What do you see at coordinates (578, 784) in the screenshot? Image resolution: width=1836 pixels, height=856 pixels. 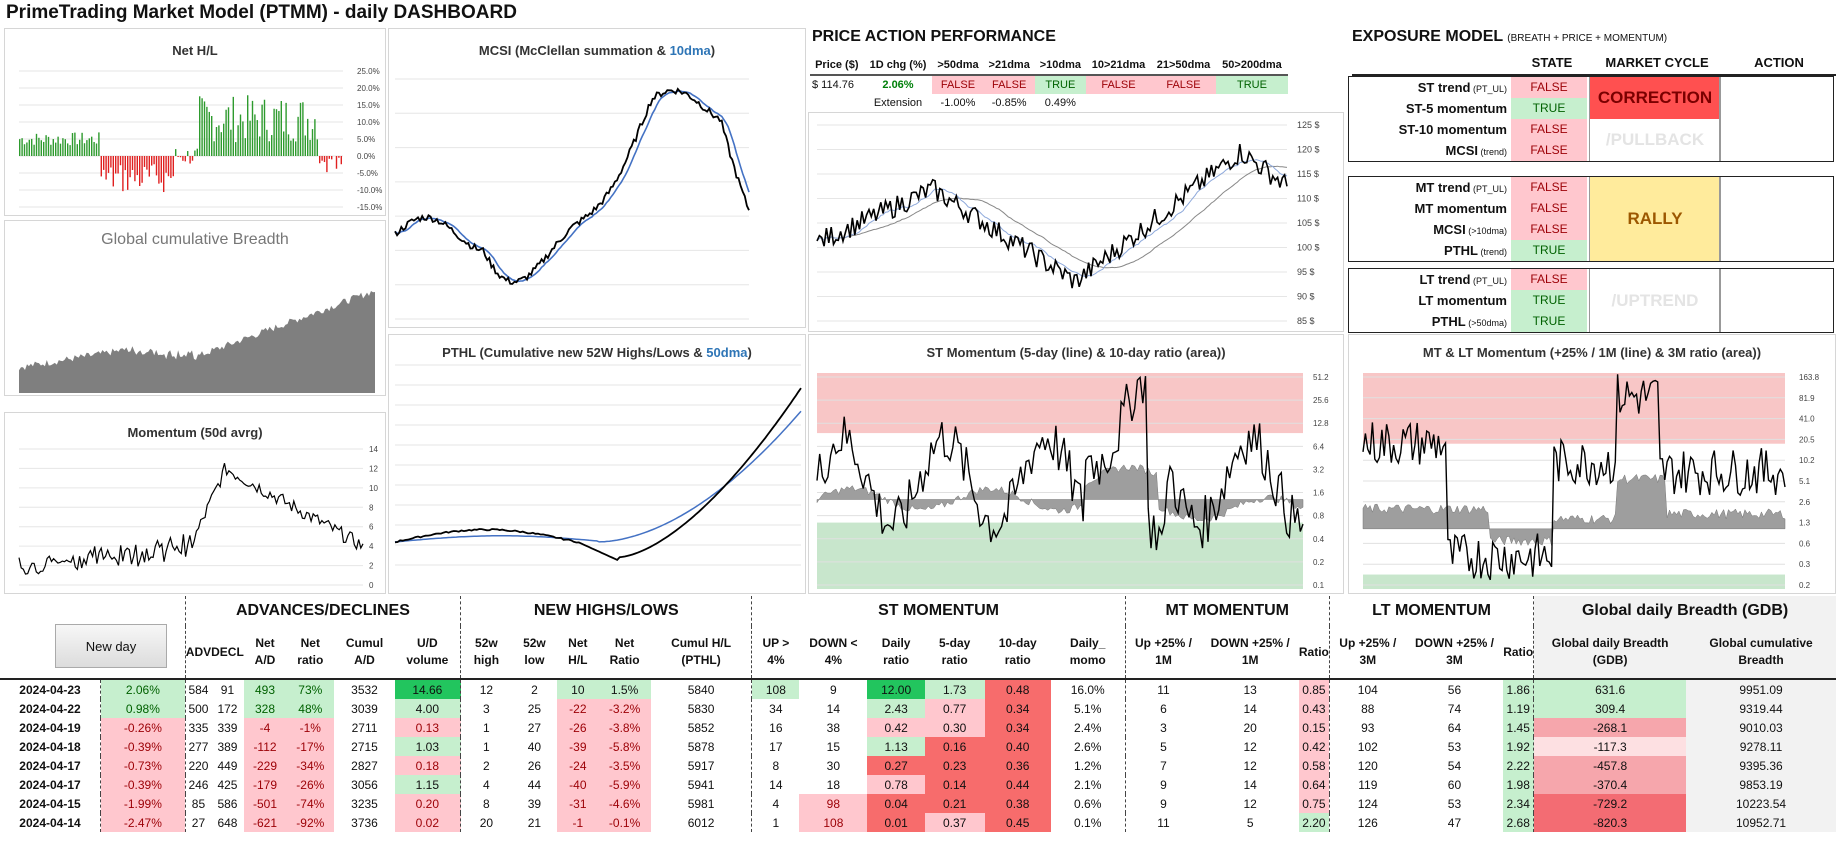 I see `table-cell: -40` at bounding box center [578, 784].